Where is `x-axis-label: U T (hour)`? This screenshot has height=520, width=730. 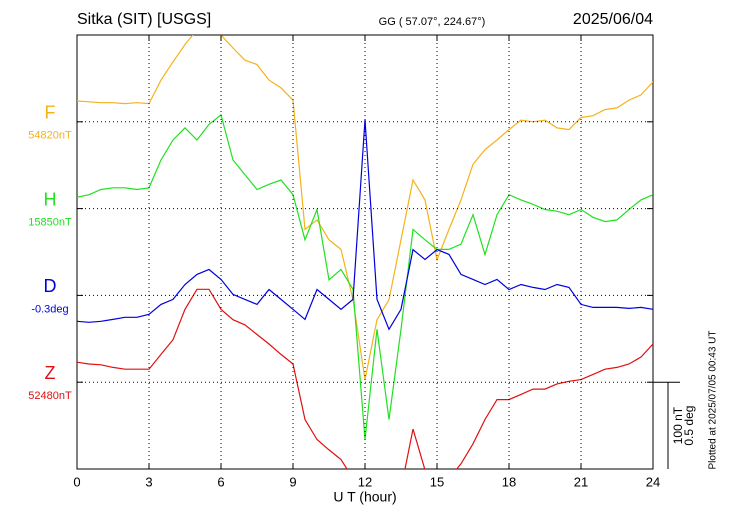 x-axis-label: U T (hour) is located at coordinates (364, 497).